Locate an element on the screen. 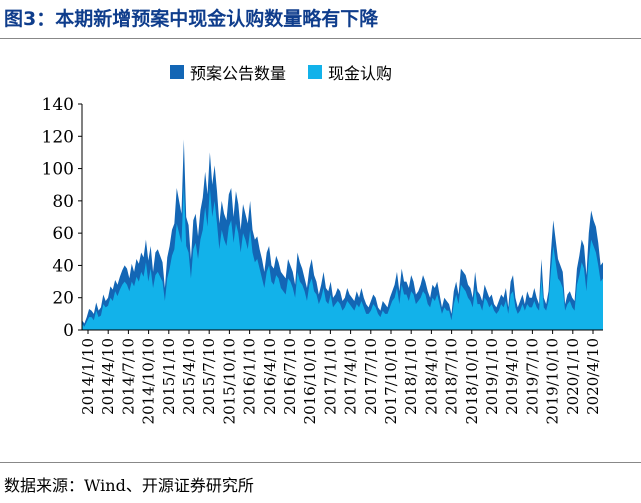 The image size is (641, 503). x-tick-label-23: 2019/10/10 is located at coordinates (553, 381).